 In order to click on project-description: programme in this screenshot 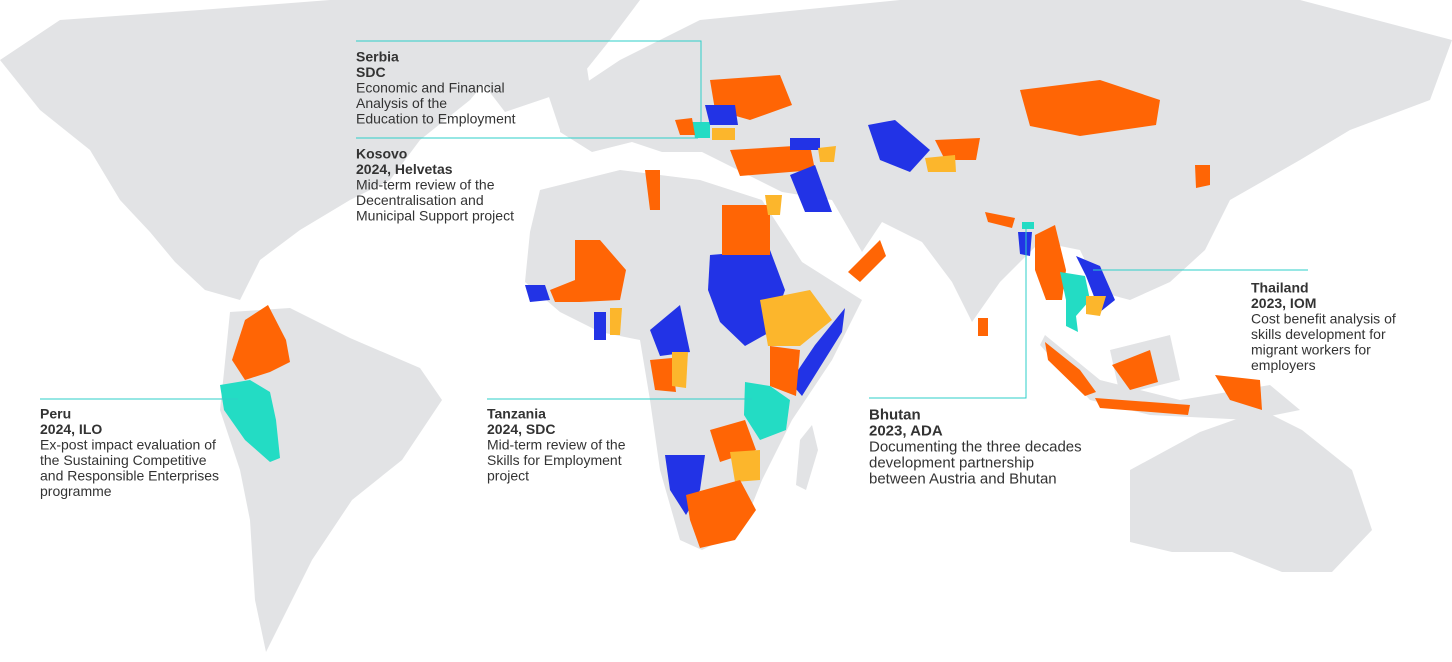, I will do `click(76, 491)`.